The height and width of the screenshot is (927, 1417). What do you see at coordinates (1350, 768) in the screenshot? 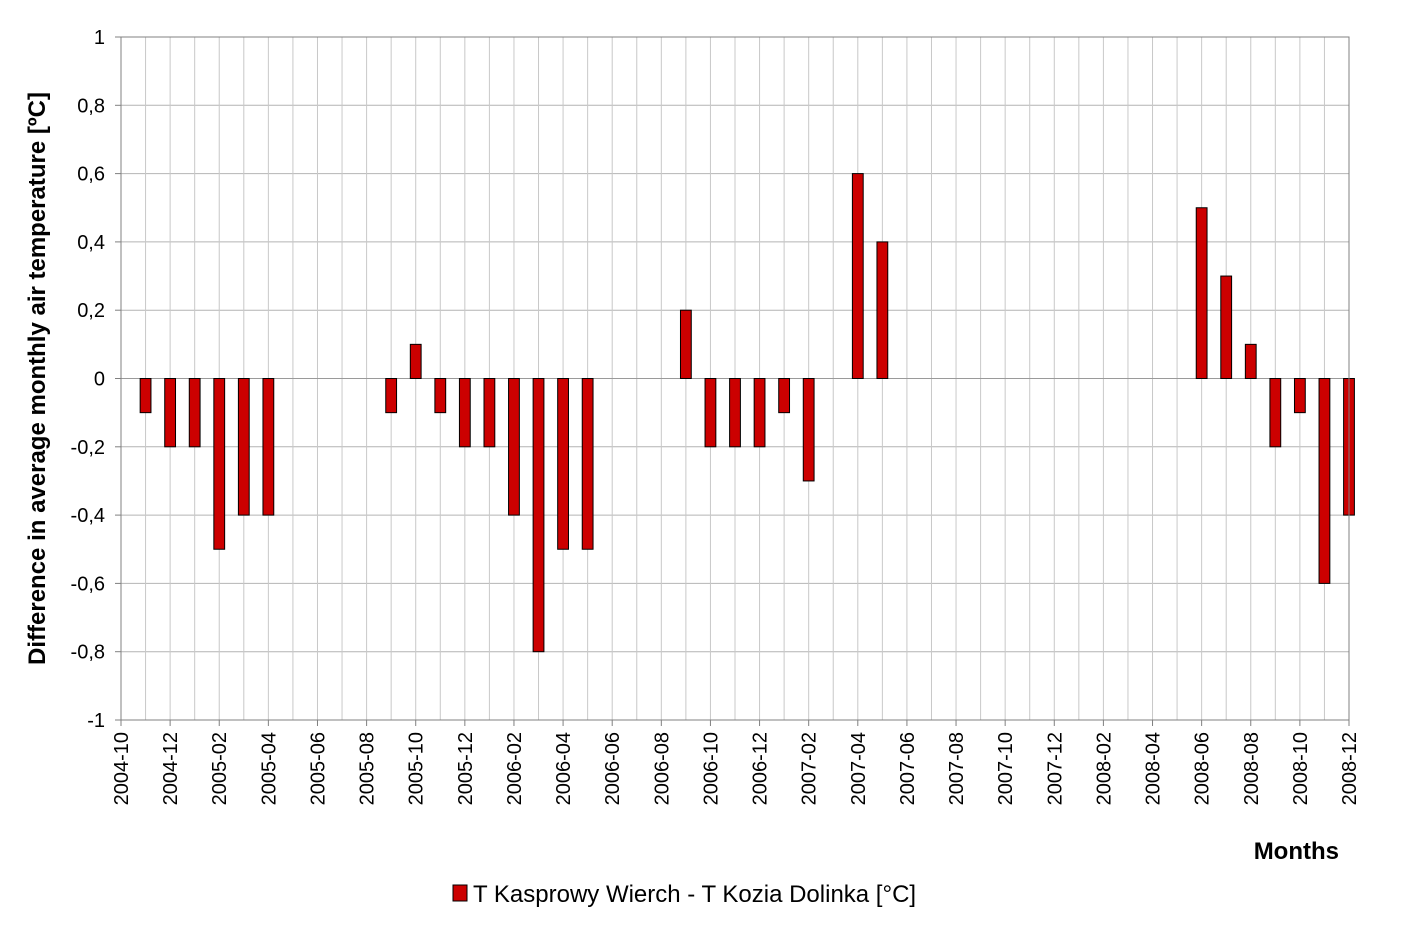
I see `x-tick-label: 2008-12` at bounding box center [1350, 768].